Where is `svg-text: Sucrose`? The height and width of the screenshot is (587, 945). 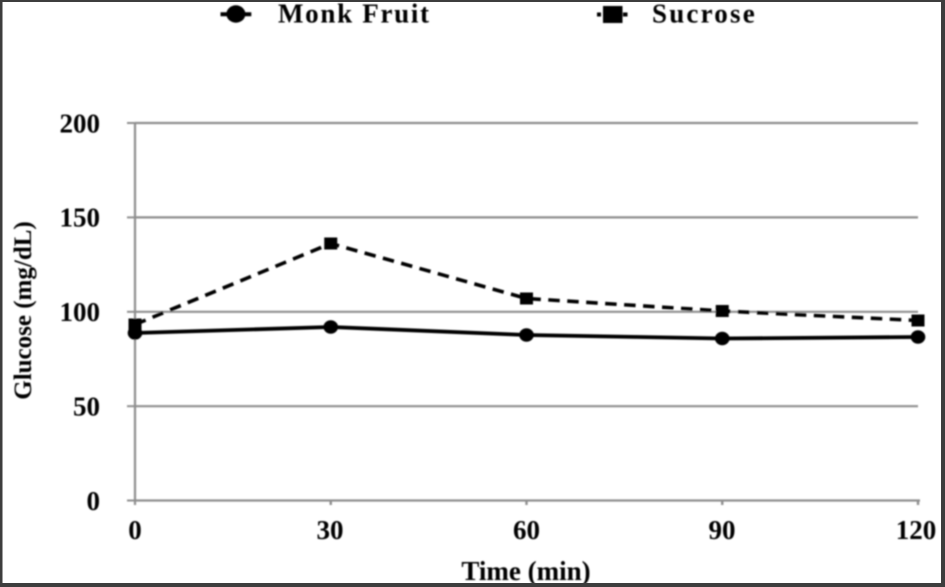 svg-text: Sucrose is located at coordinates (704, 14).